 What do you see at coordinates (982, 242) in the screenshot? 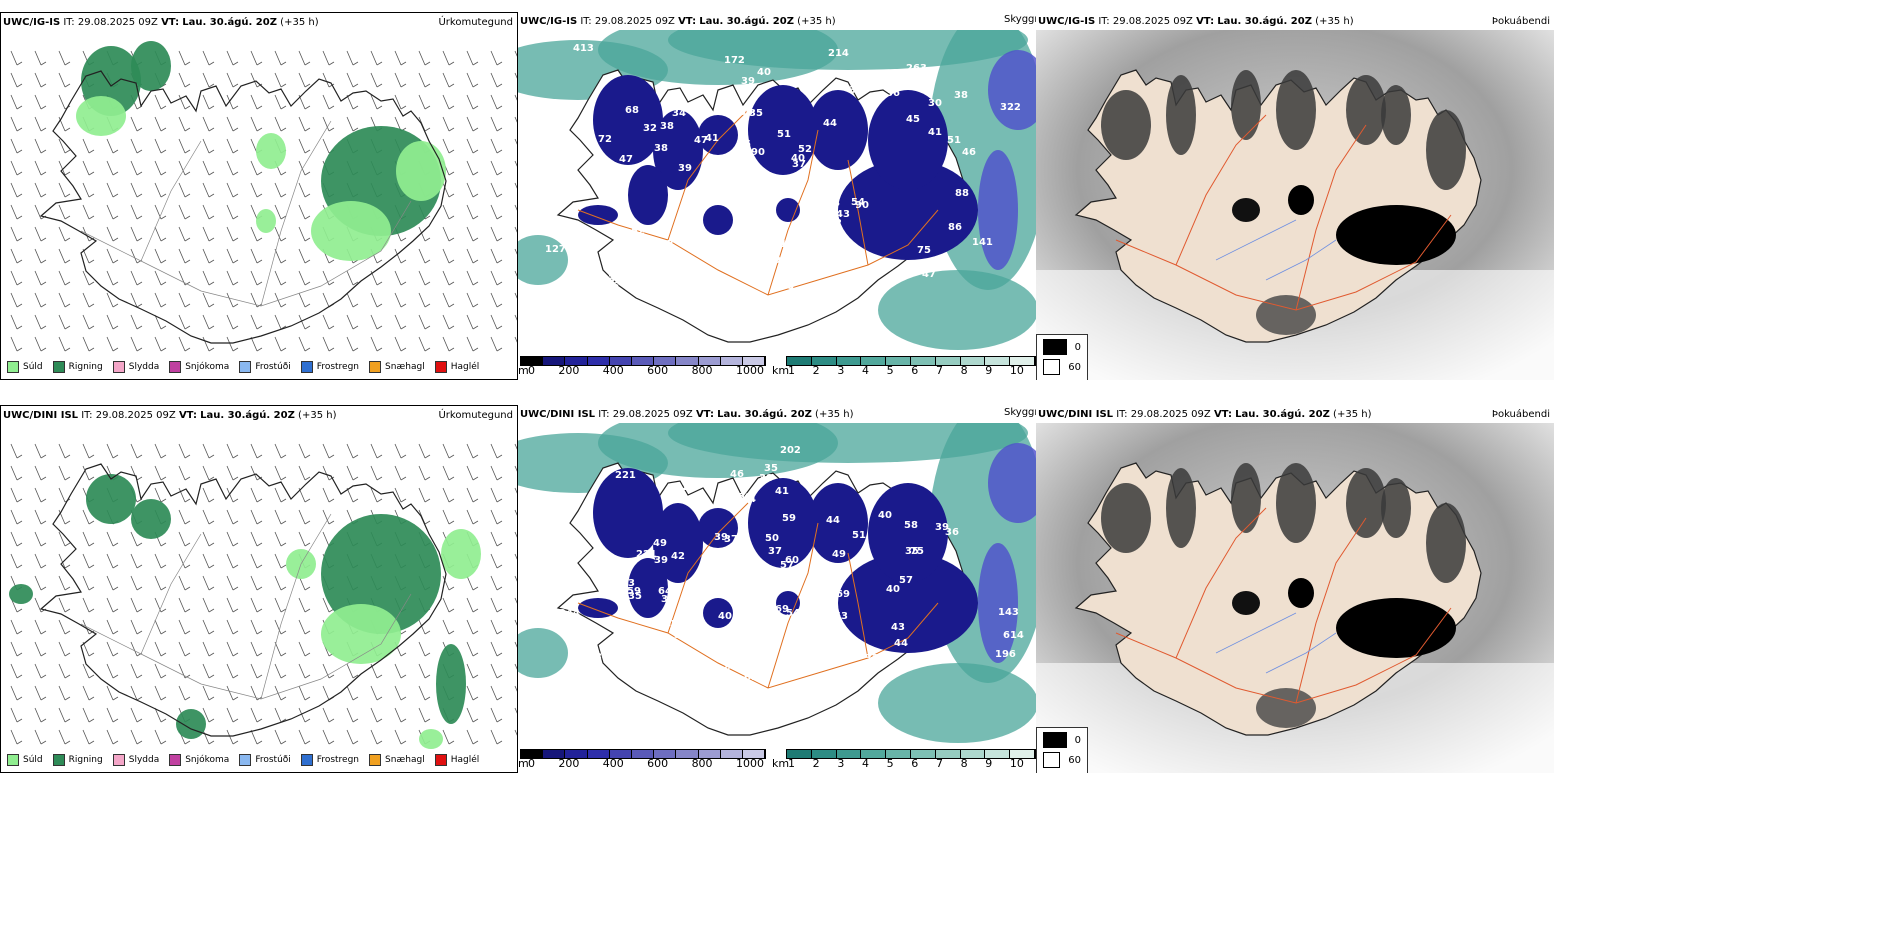
I see `visibility-value: 141` at bounding box center [982, 242].